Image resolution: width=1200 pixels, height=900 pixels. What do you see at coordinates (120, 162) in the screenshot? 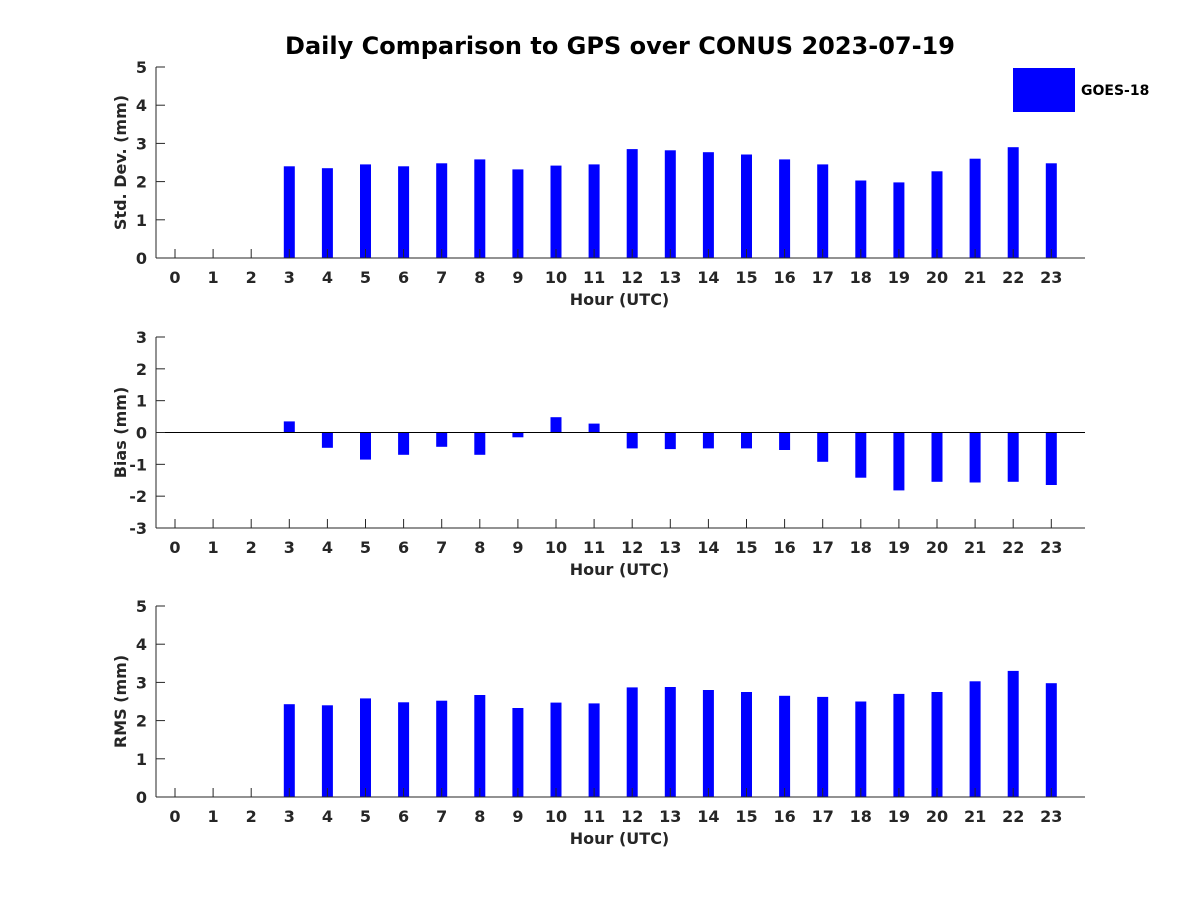
I see `y-axis-label: Std. Dev. (mm)` at bounding box center [120, 162].